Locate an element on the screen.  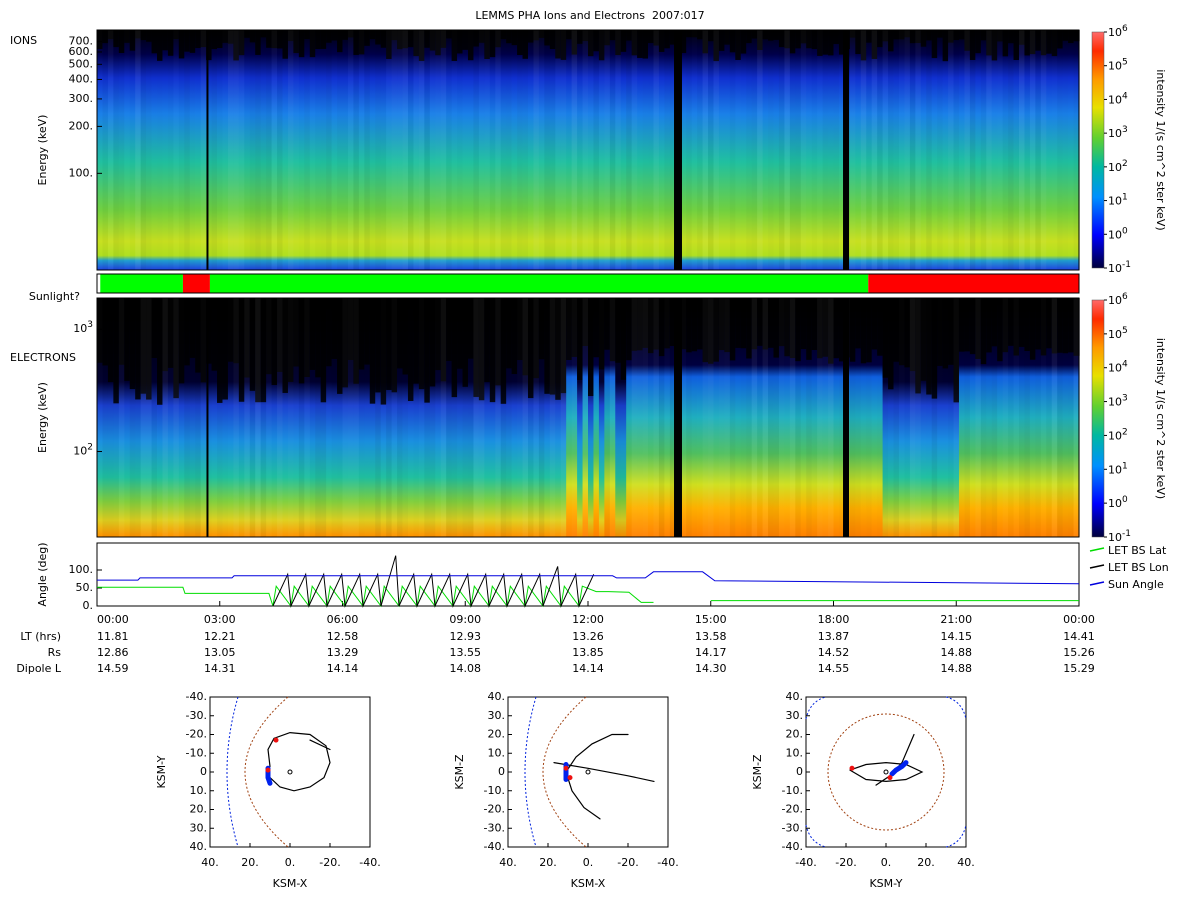
state-segment is located at coordinates (196, 283).